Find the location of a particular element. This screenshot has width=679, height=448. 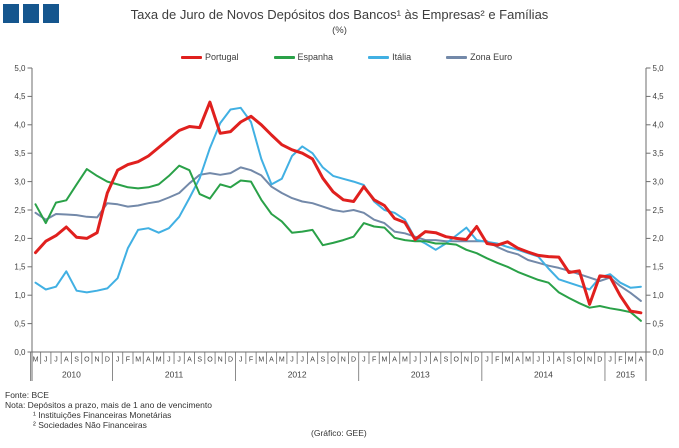

legend-label: Portugal is located at coordinates (222, 57).